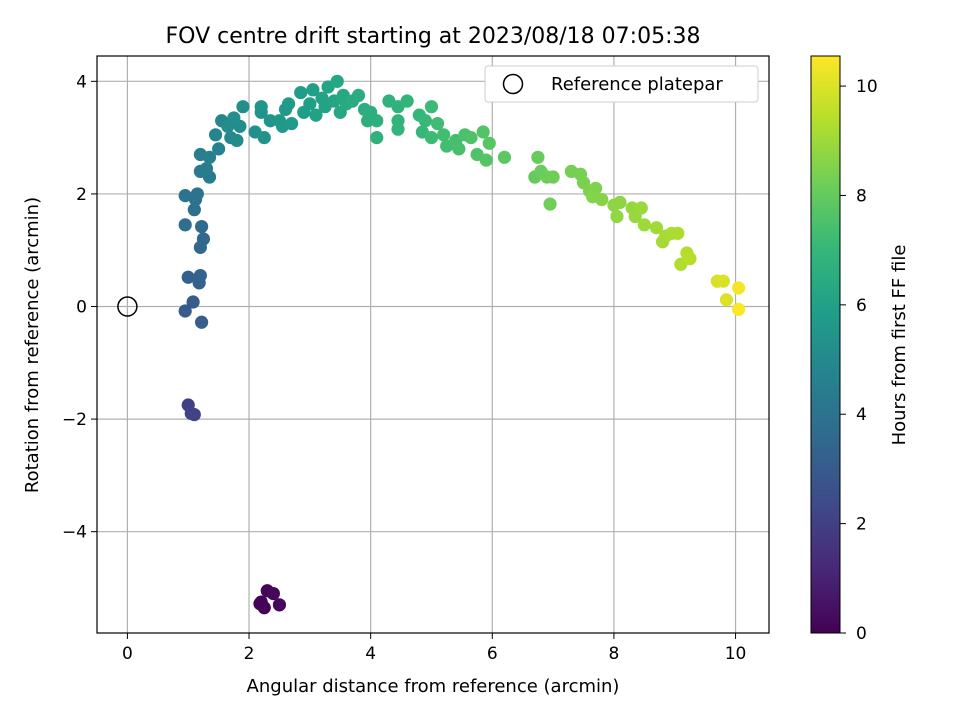  I want to click on reference-marker, so click(127, 306).